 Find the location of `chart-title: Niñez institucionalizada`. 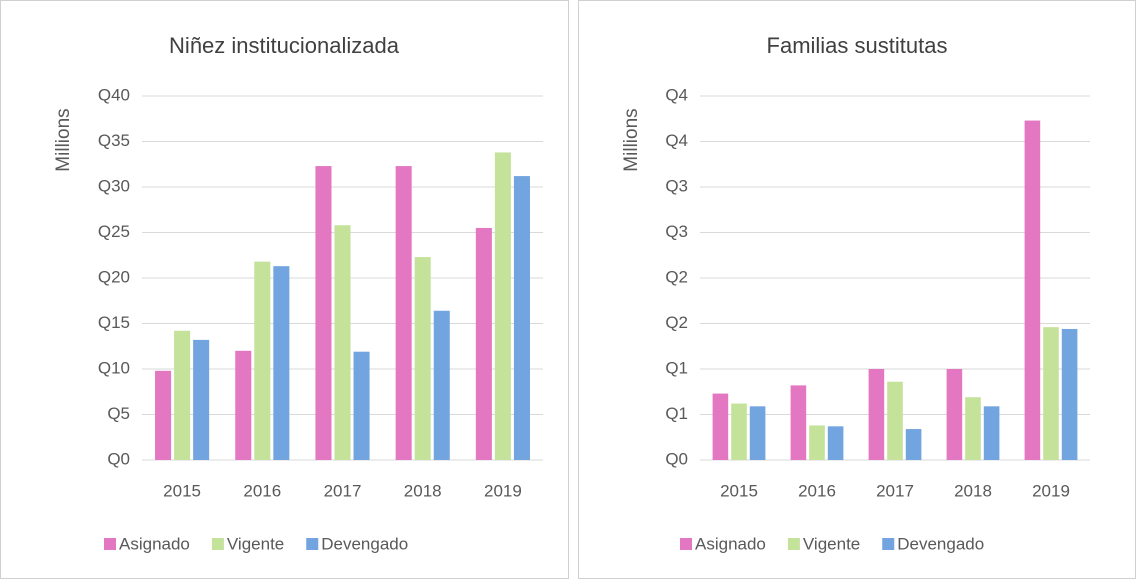

chart-title: Niñez institucionalizada is located at coordinates (284, 45).